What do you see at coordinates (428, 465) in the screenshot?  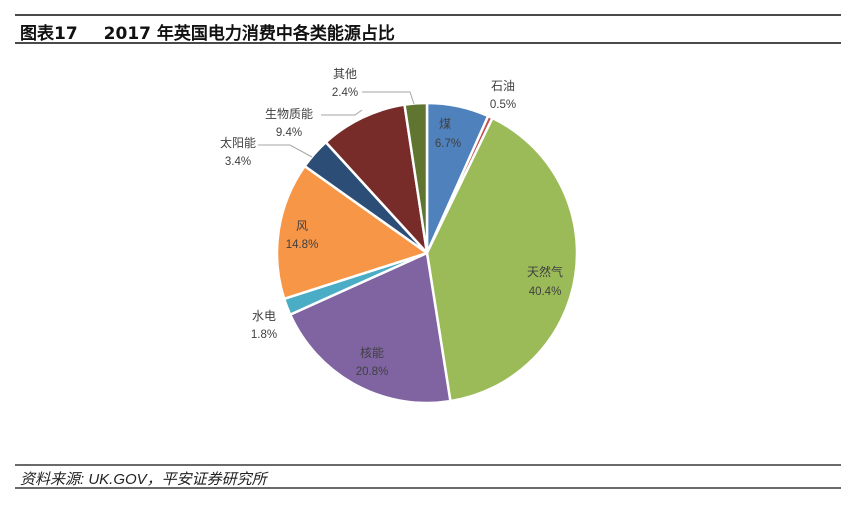 I see `source-top-rule` at bounding box center [428, 465].